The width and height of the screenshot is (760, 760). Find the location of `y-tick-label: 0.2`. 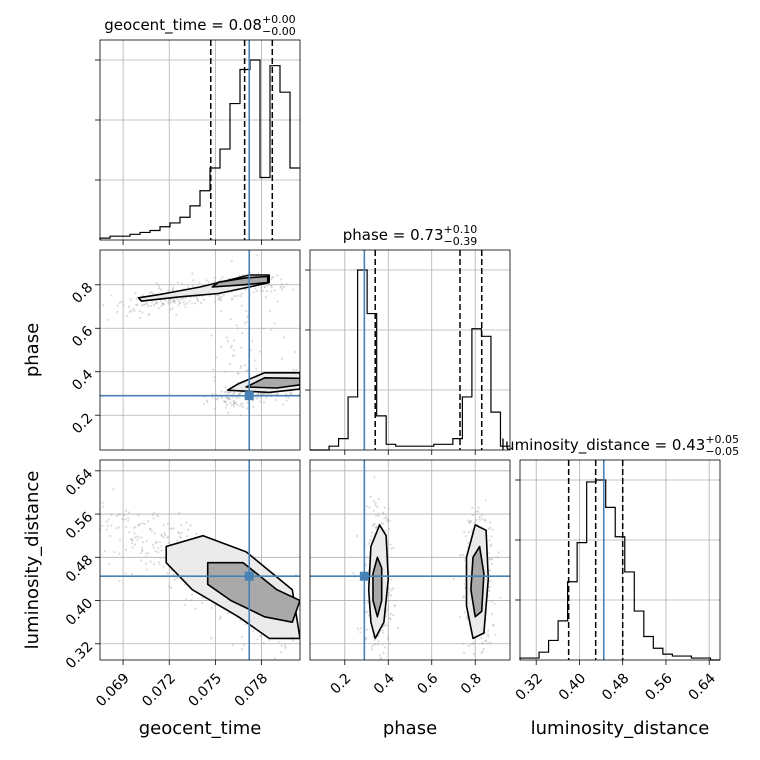

y-tick-label: 0.2 is located at coordinates (82, 423).